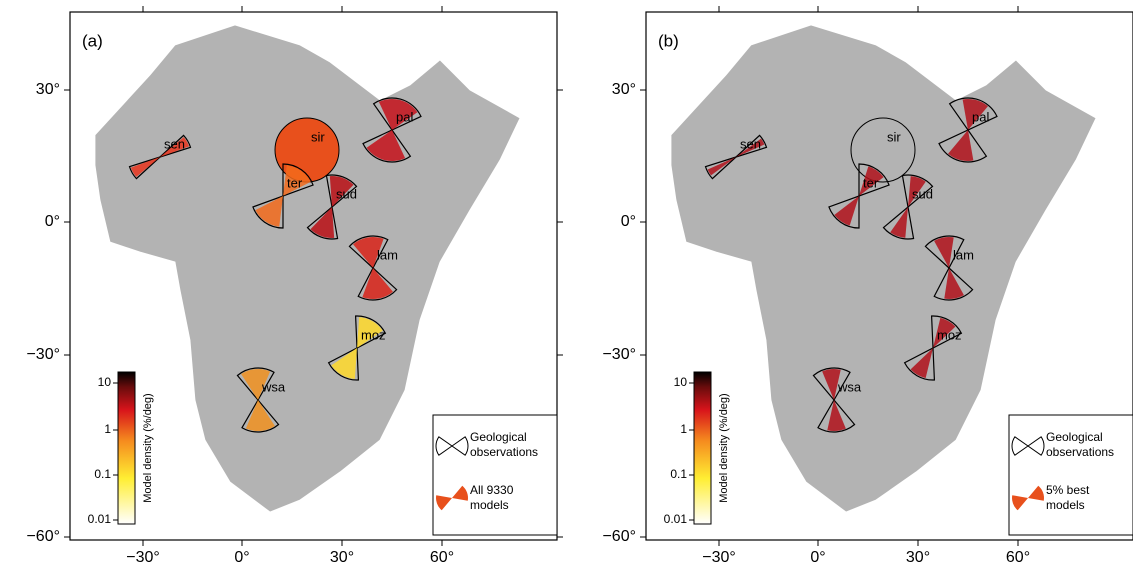  I want to click on colorbar-tick-label: 0.01, so click(100, 519).